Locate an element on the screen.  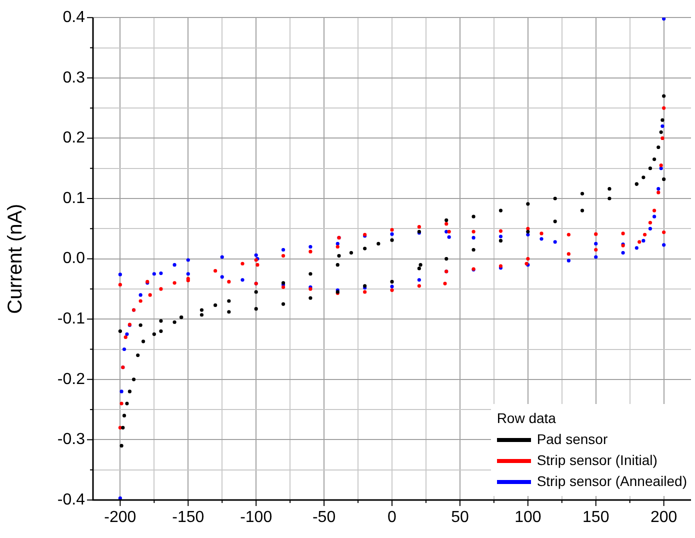
x-tick-label: 50 is located at coordinates (460, 517).